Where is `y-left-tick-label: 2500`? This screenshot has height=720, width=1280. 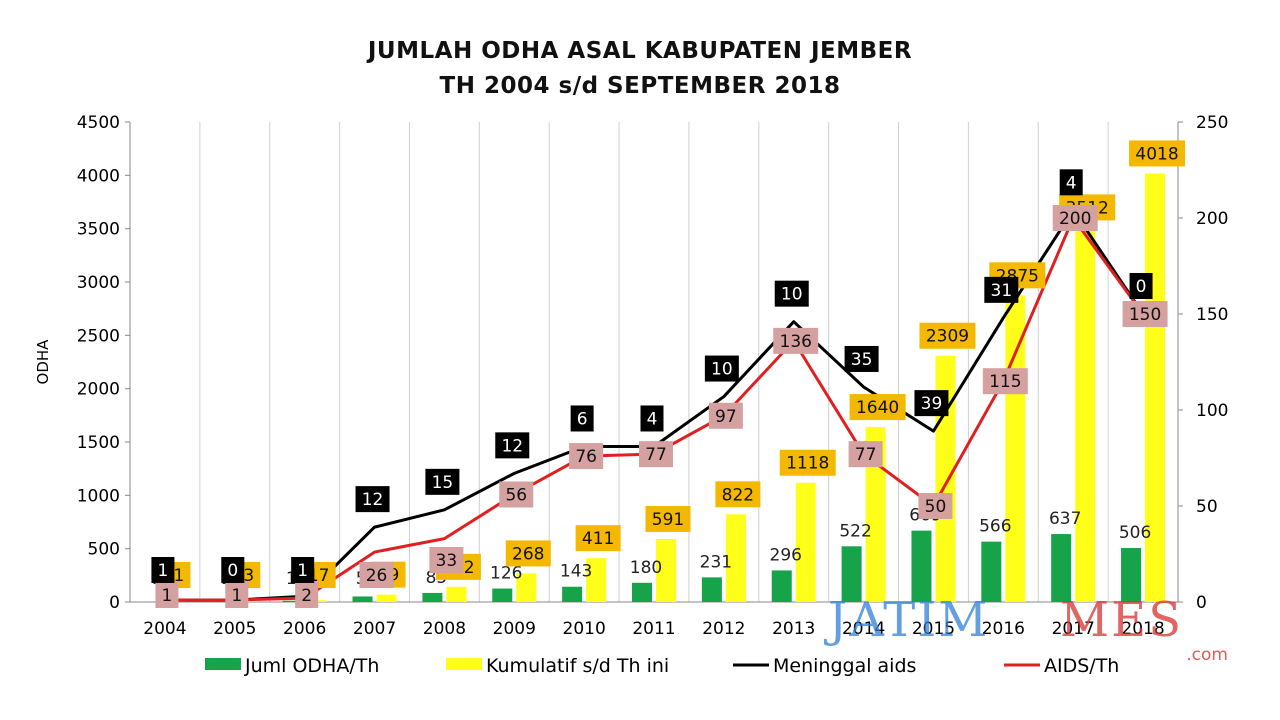
y-left-tick-label: 2500 is located at coordinates (98, 336).